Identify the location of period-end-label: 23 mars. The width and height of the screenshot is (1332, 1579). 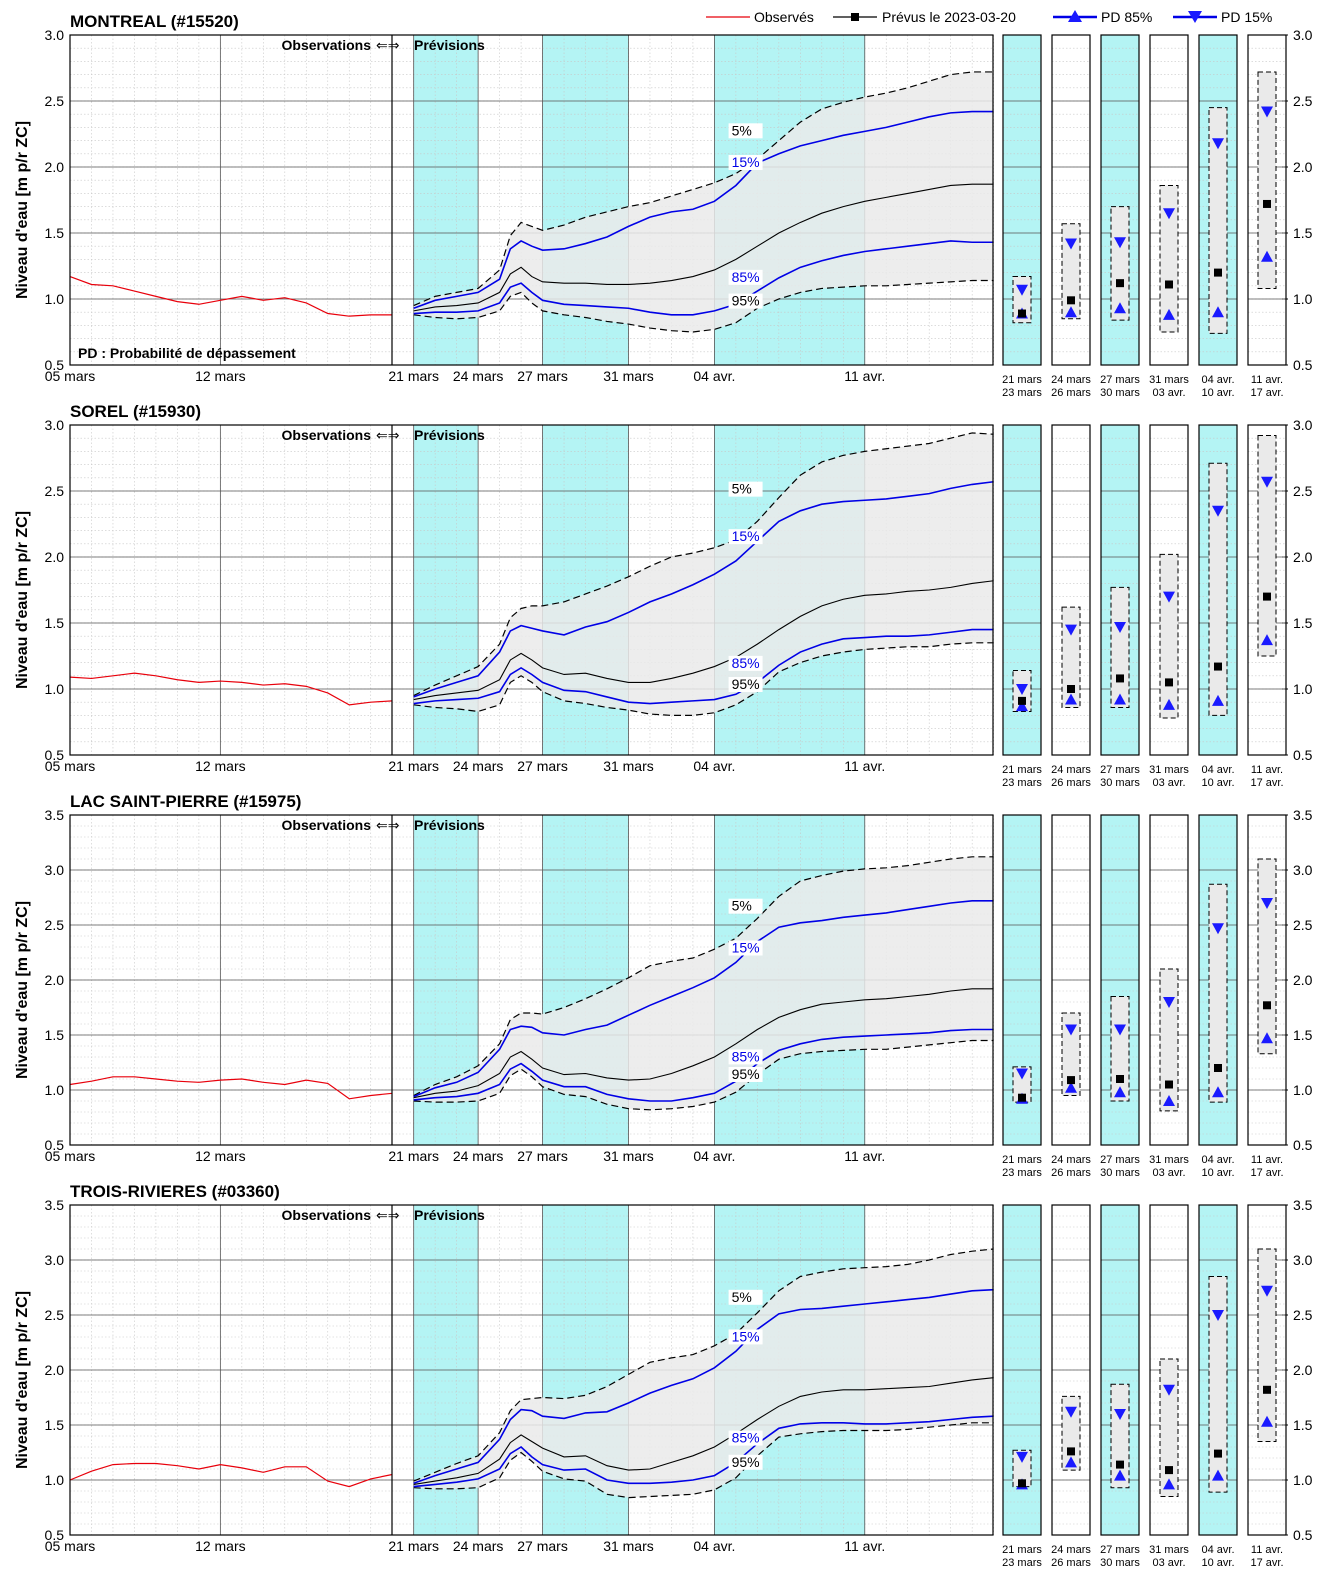
(1022, 1563).